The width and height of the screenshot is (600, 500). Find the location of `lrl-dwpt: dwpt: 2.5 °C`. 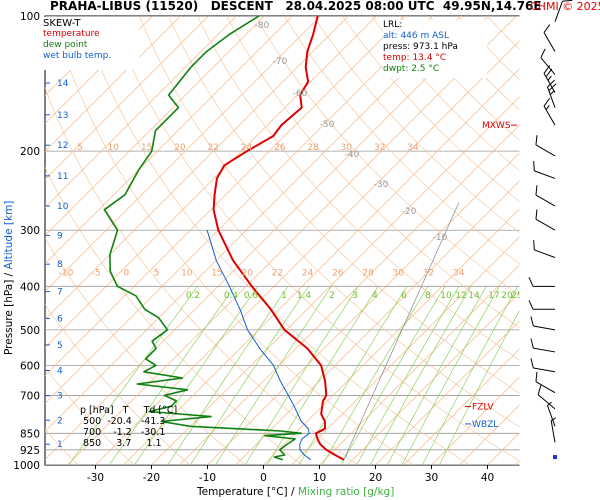

lrl-dwpt: dwpt: 2.5 °C is located at coordinates (411, 69).